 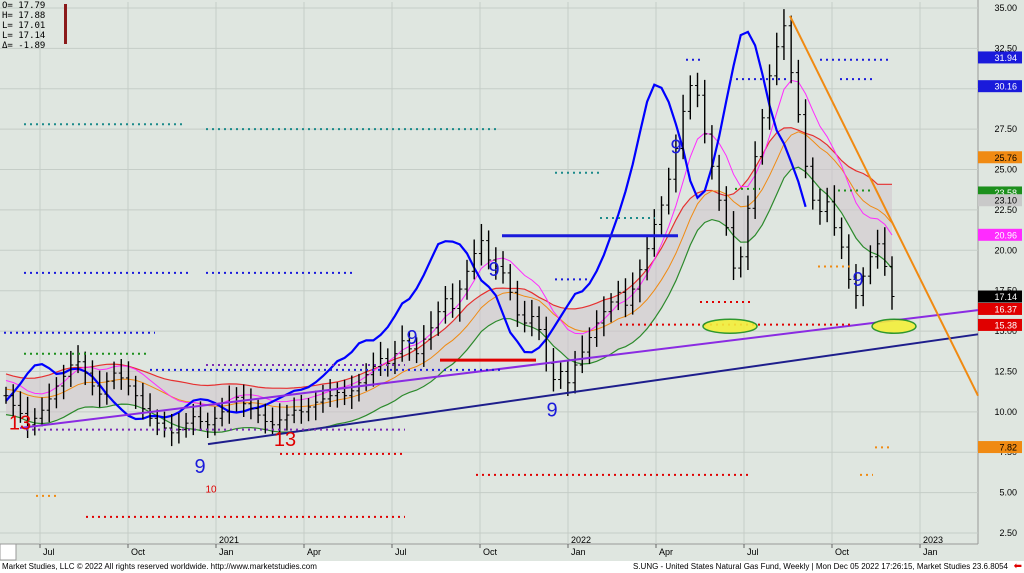 I want to click on sequence-count-label: 10, so click(x=211, y=490).